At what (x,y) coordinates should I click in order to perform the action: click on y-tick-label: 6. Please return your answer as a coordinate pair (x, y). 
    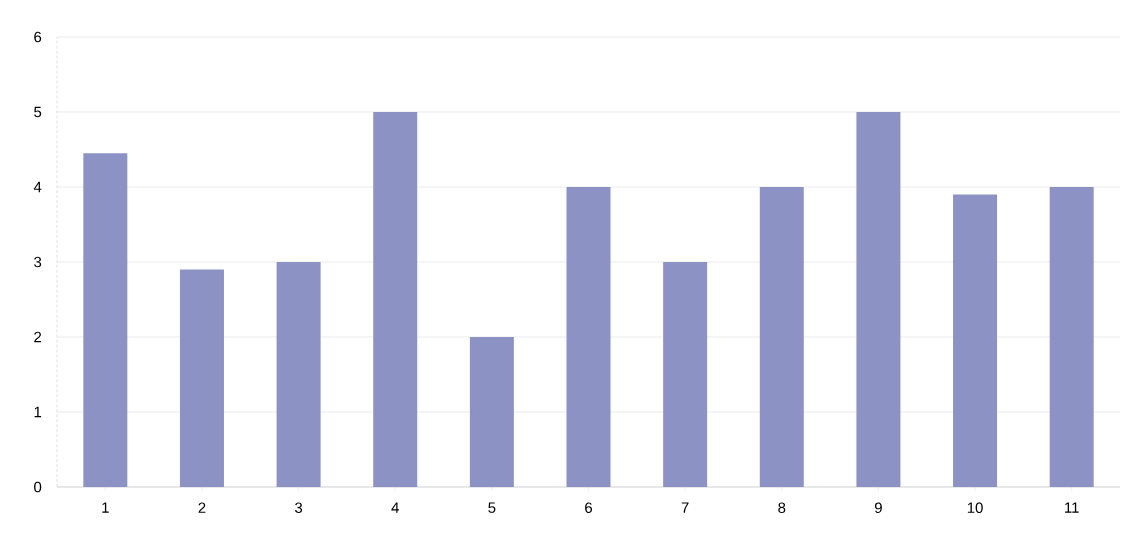
    Looking at the image, I should click on (38, 37).